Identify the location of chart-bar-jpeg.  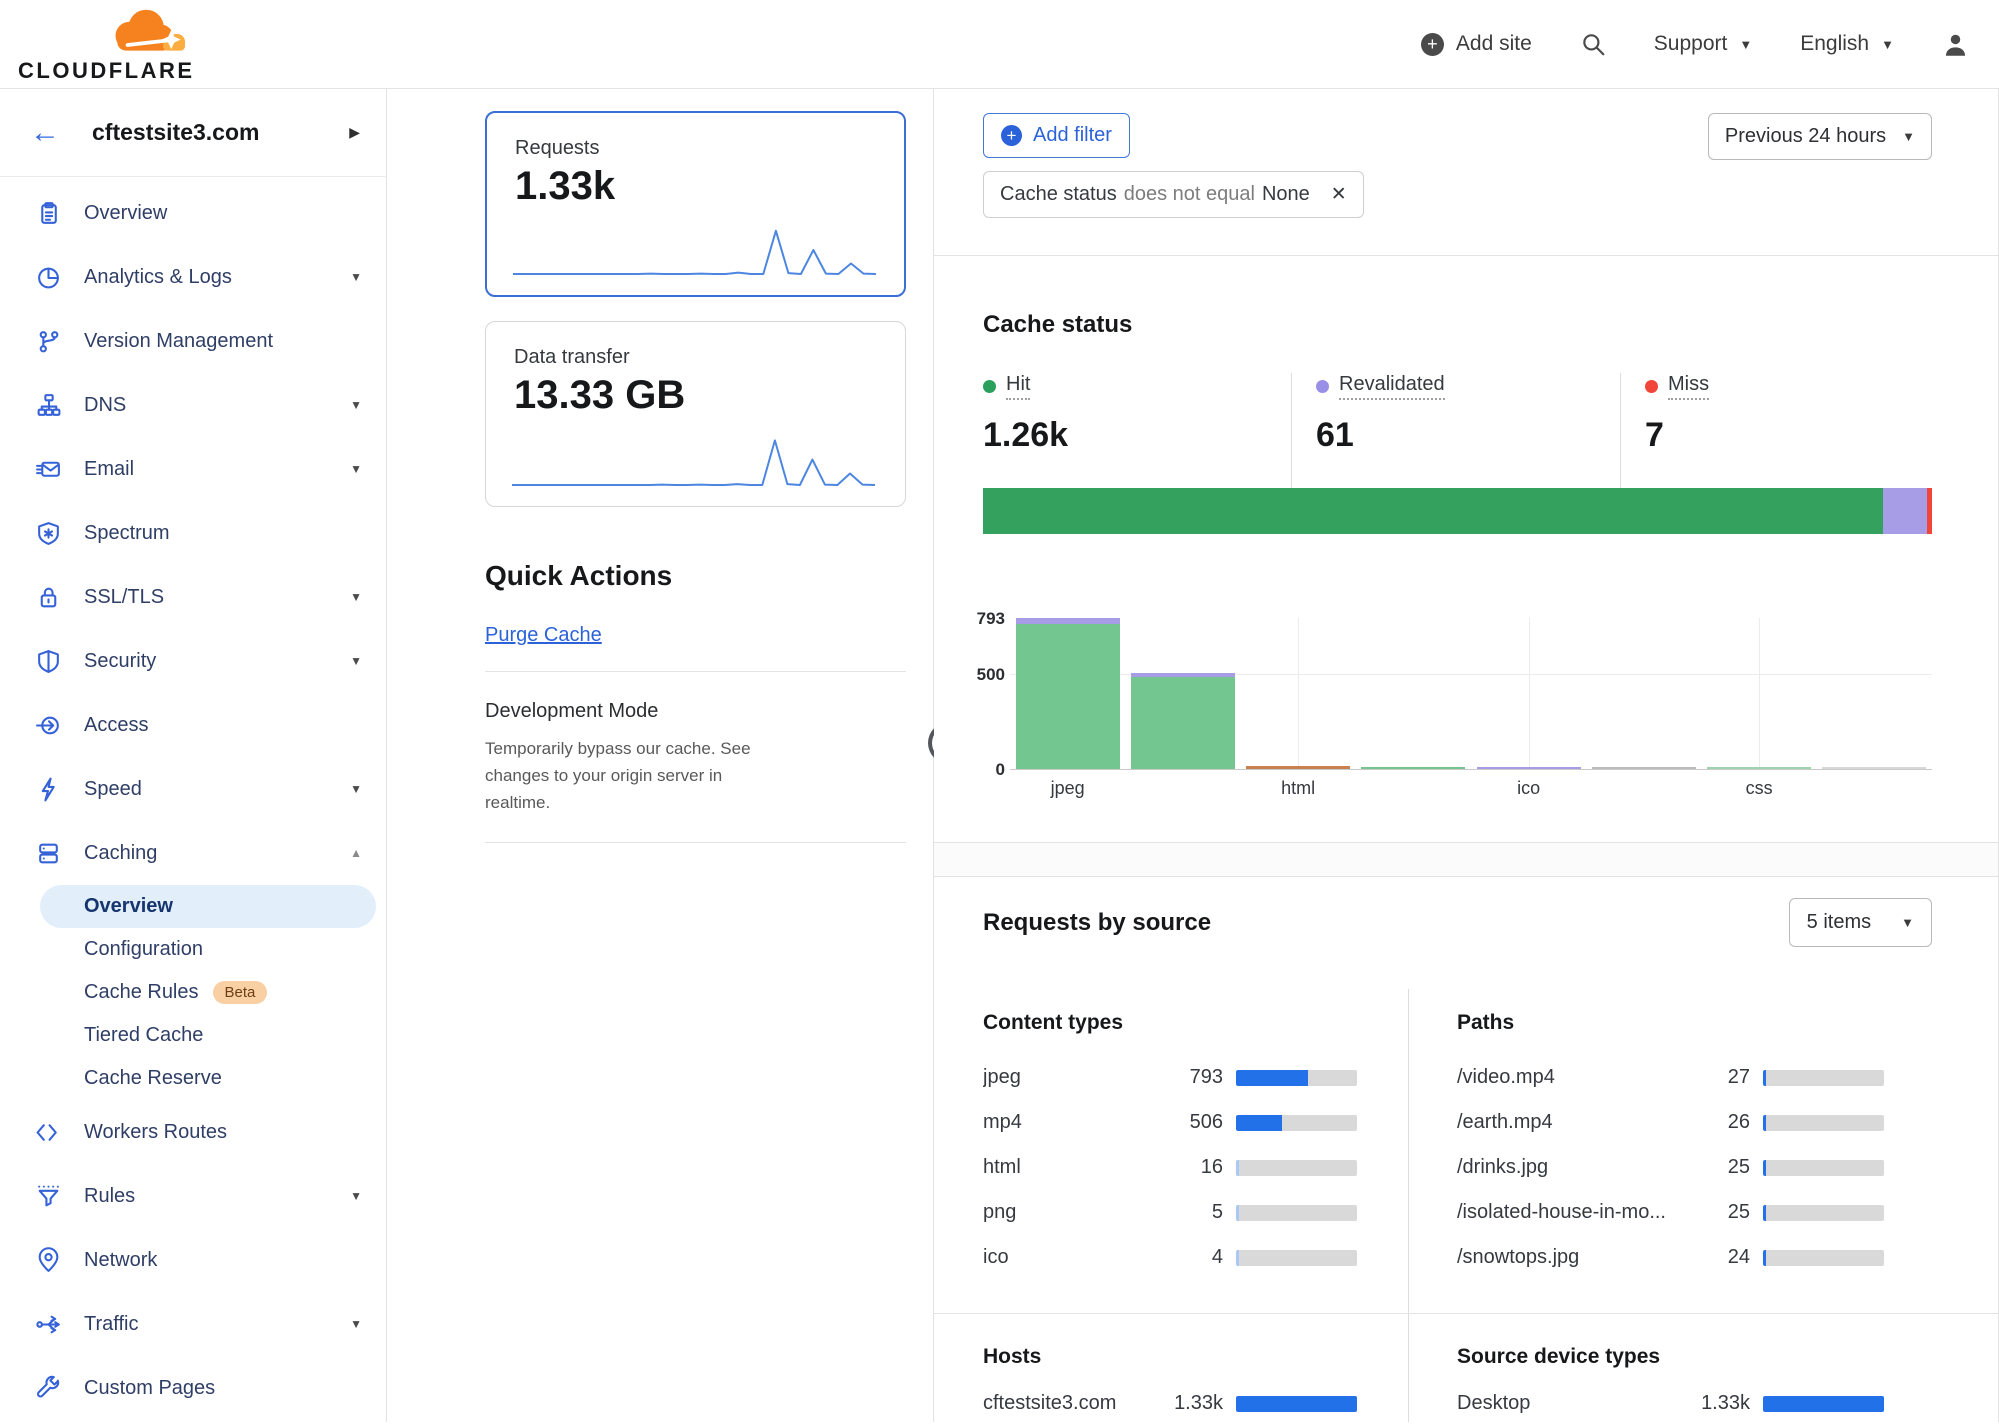
(1067, 693).